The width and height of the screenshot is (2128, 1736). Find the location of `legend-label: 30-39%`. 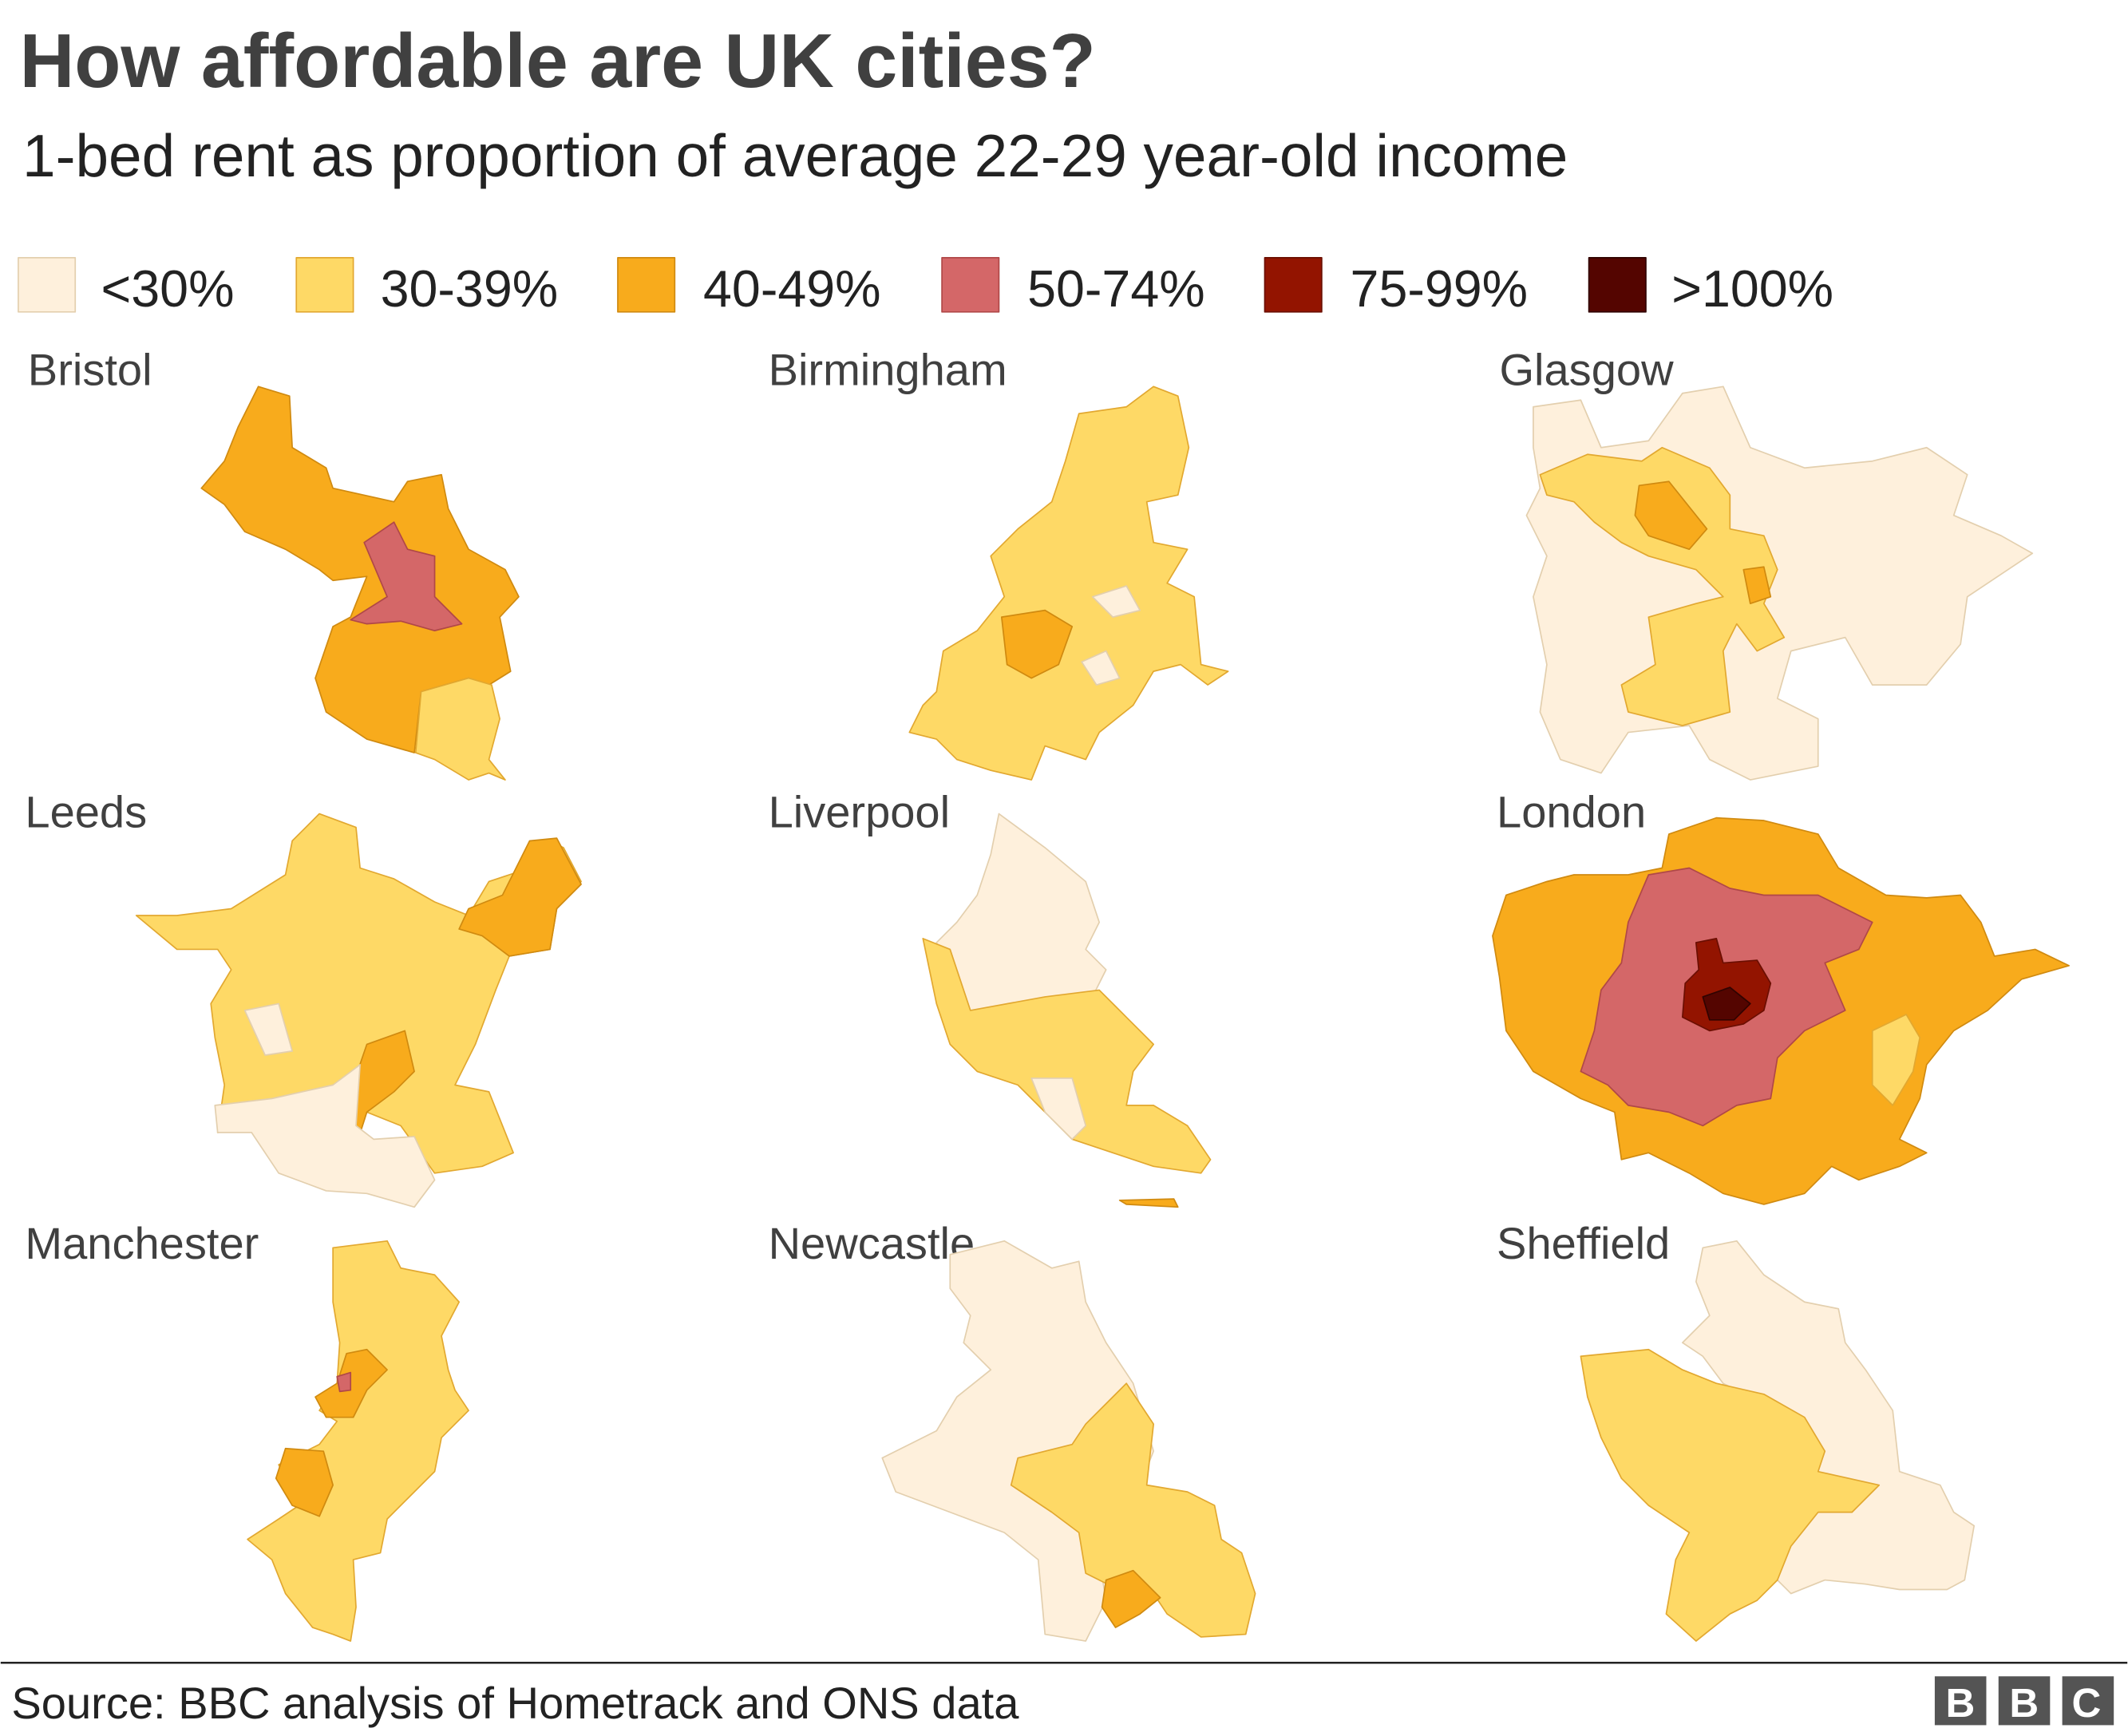

legend-label: 30-39% is located at coordinates (470, 289).